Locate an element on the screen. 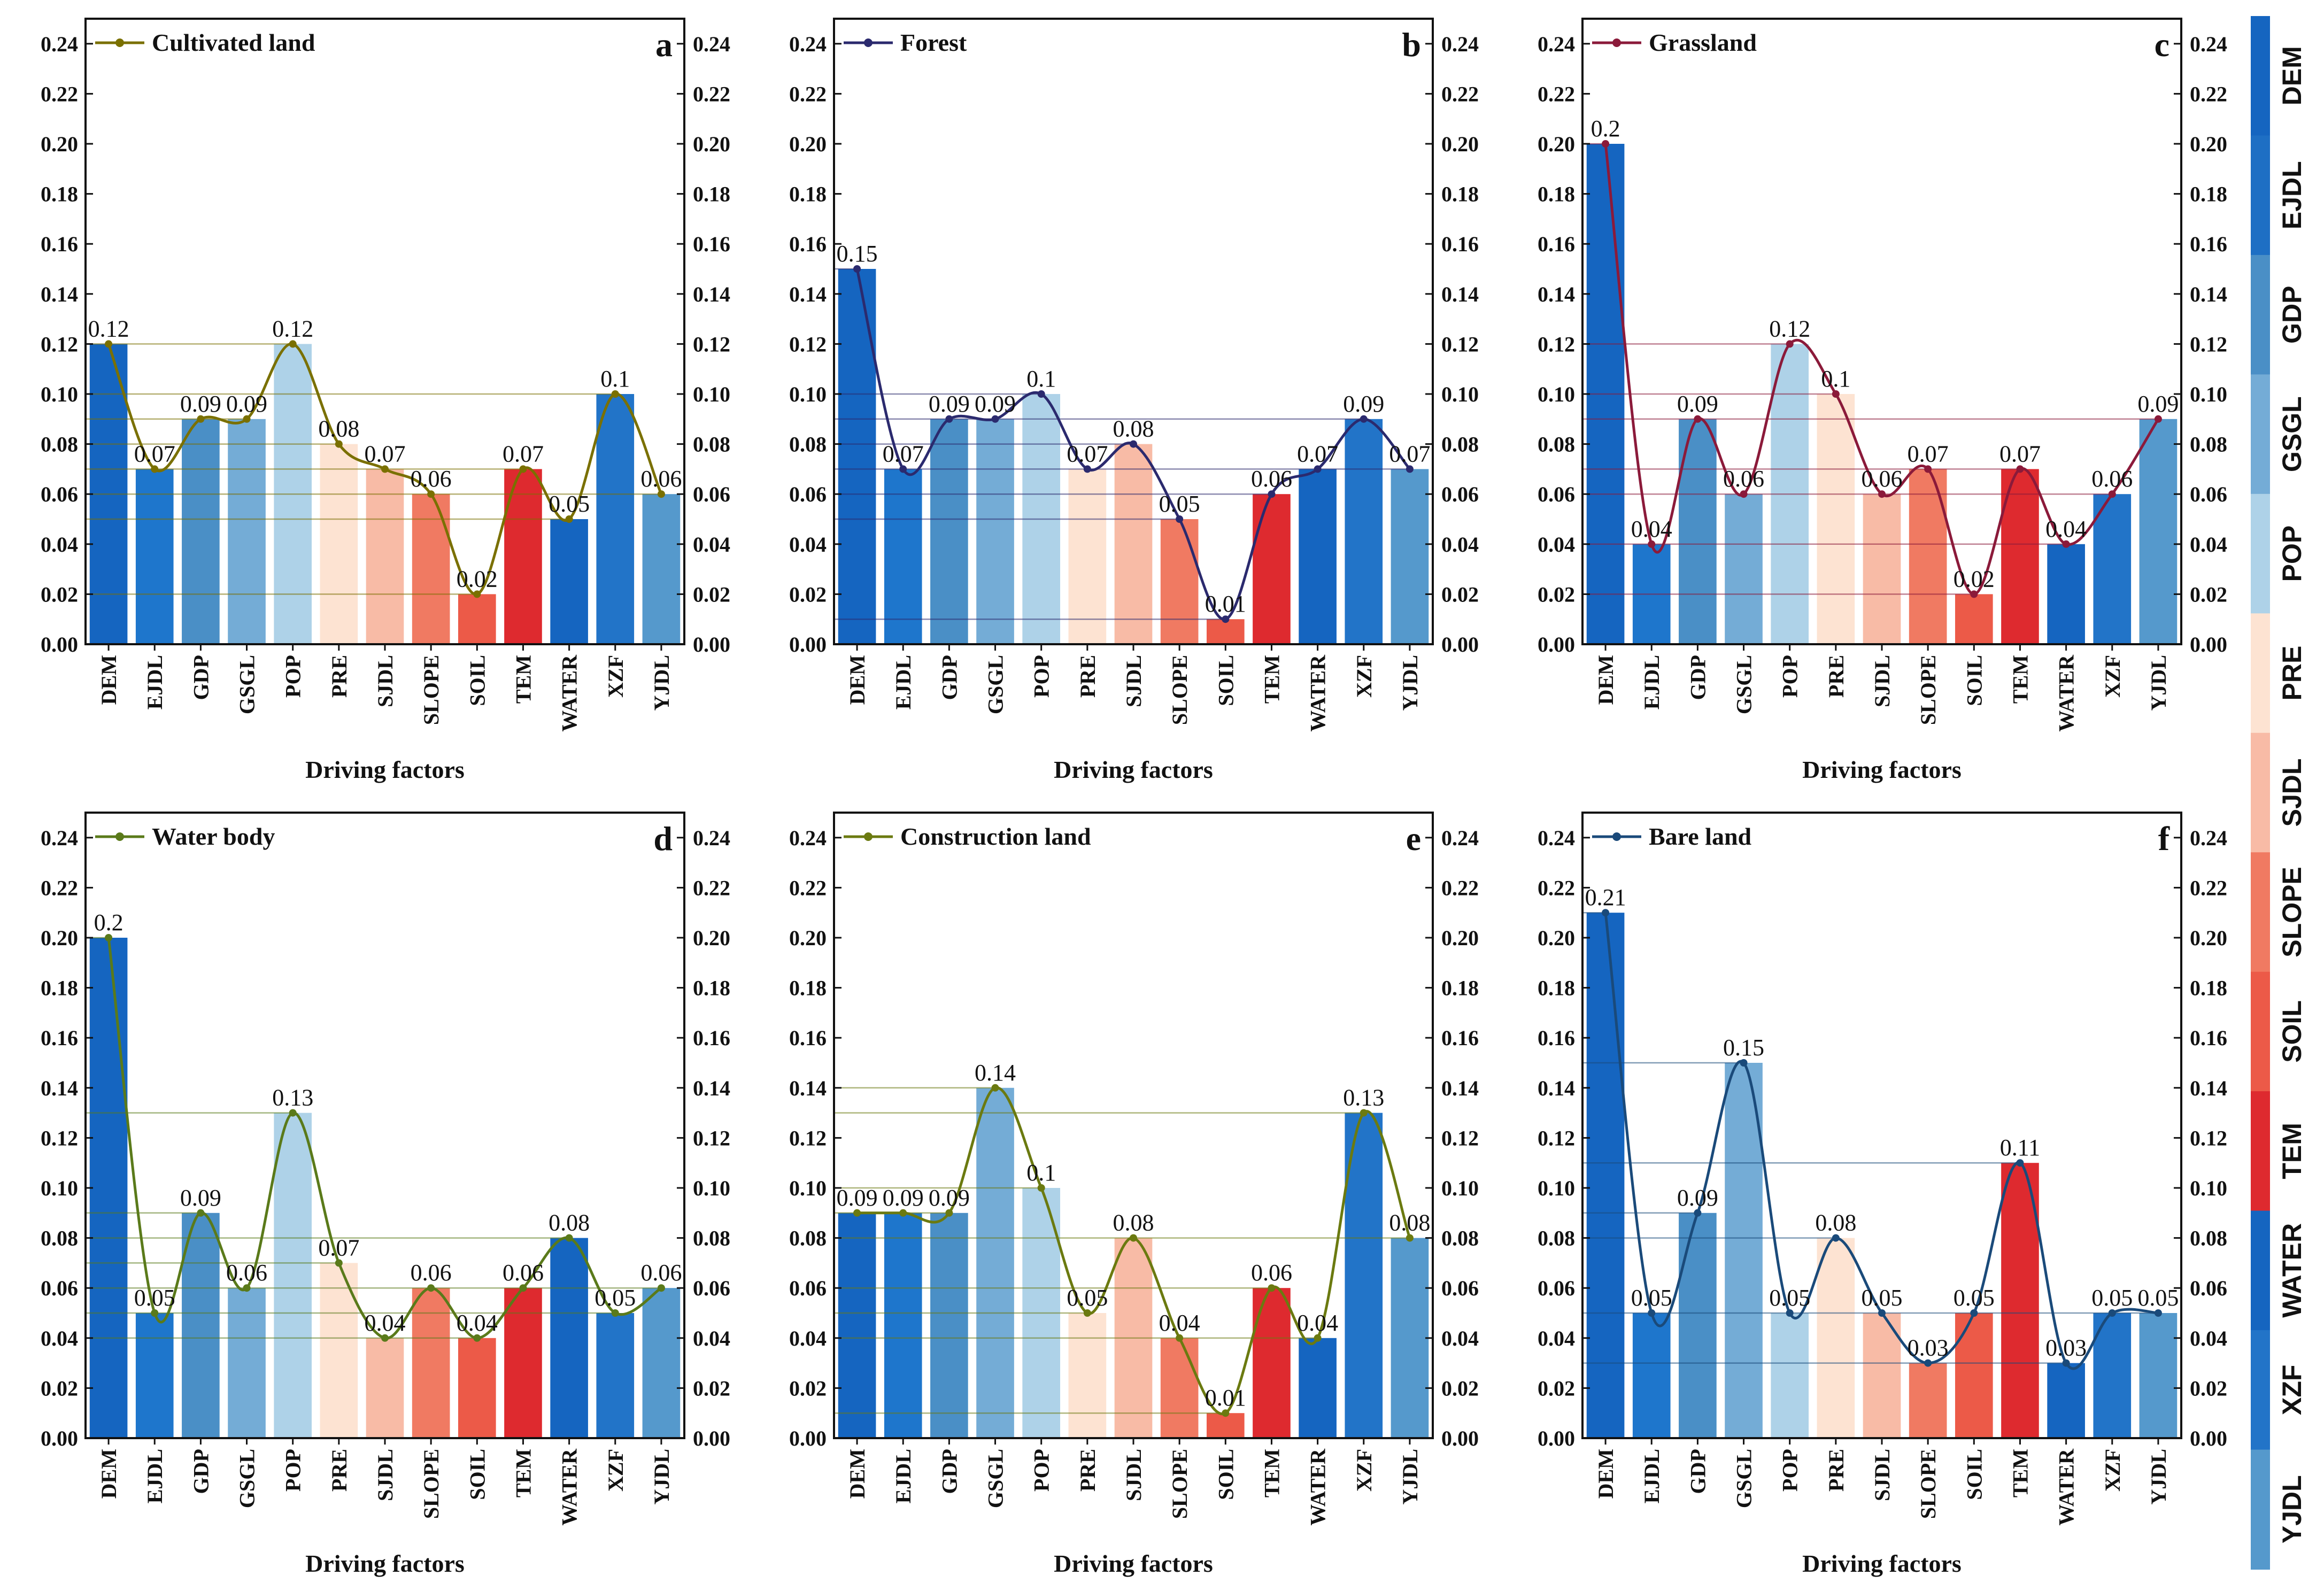 The image size is (2324, 1583). panel-letter: d is located at coordinates (663, 839).